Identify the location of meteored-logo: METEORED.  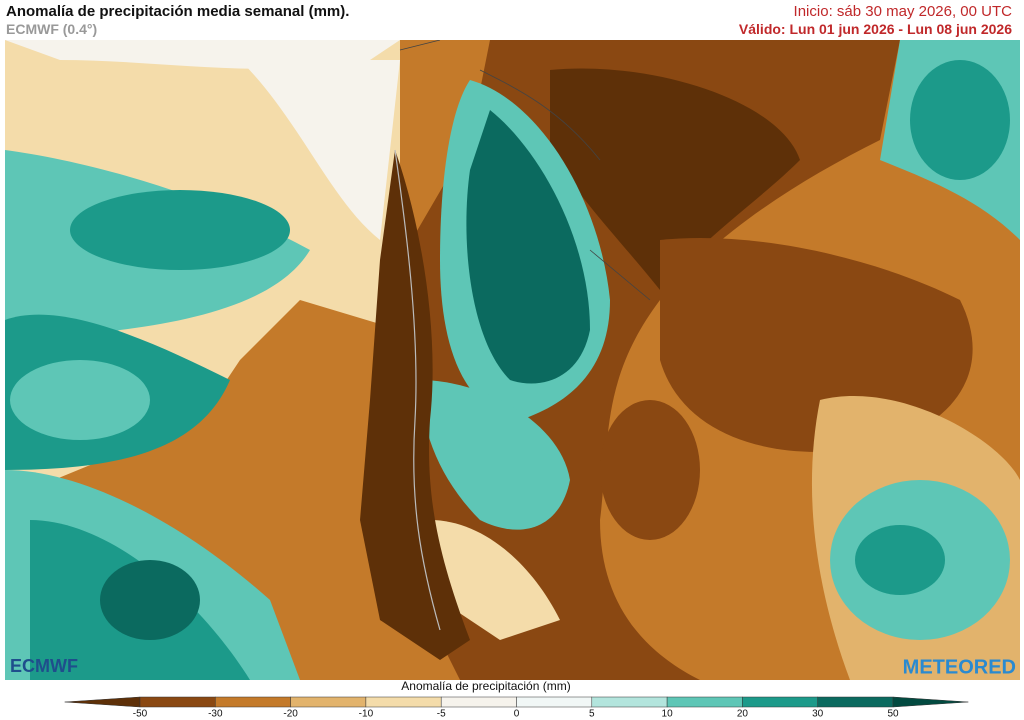
(959, 667).